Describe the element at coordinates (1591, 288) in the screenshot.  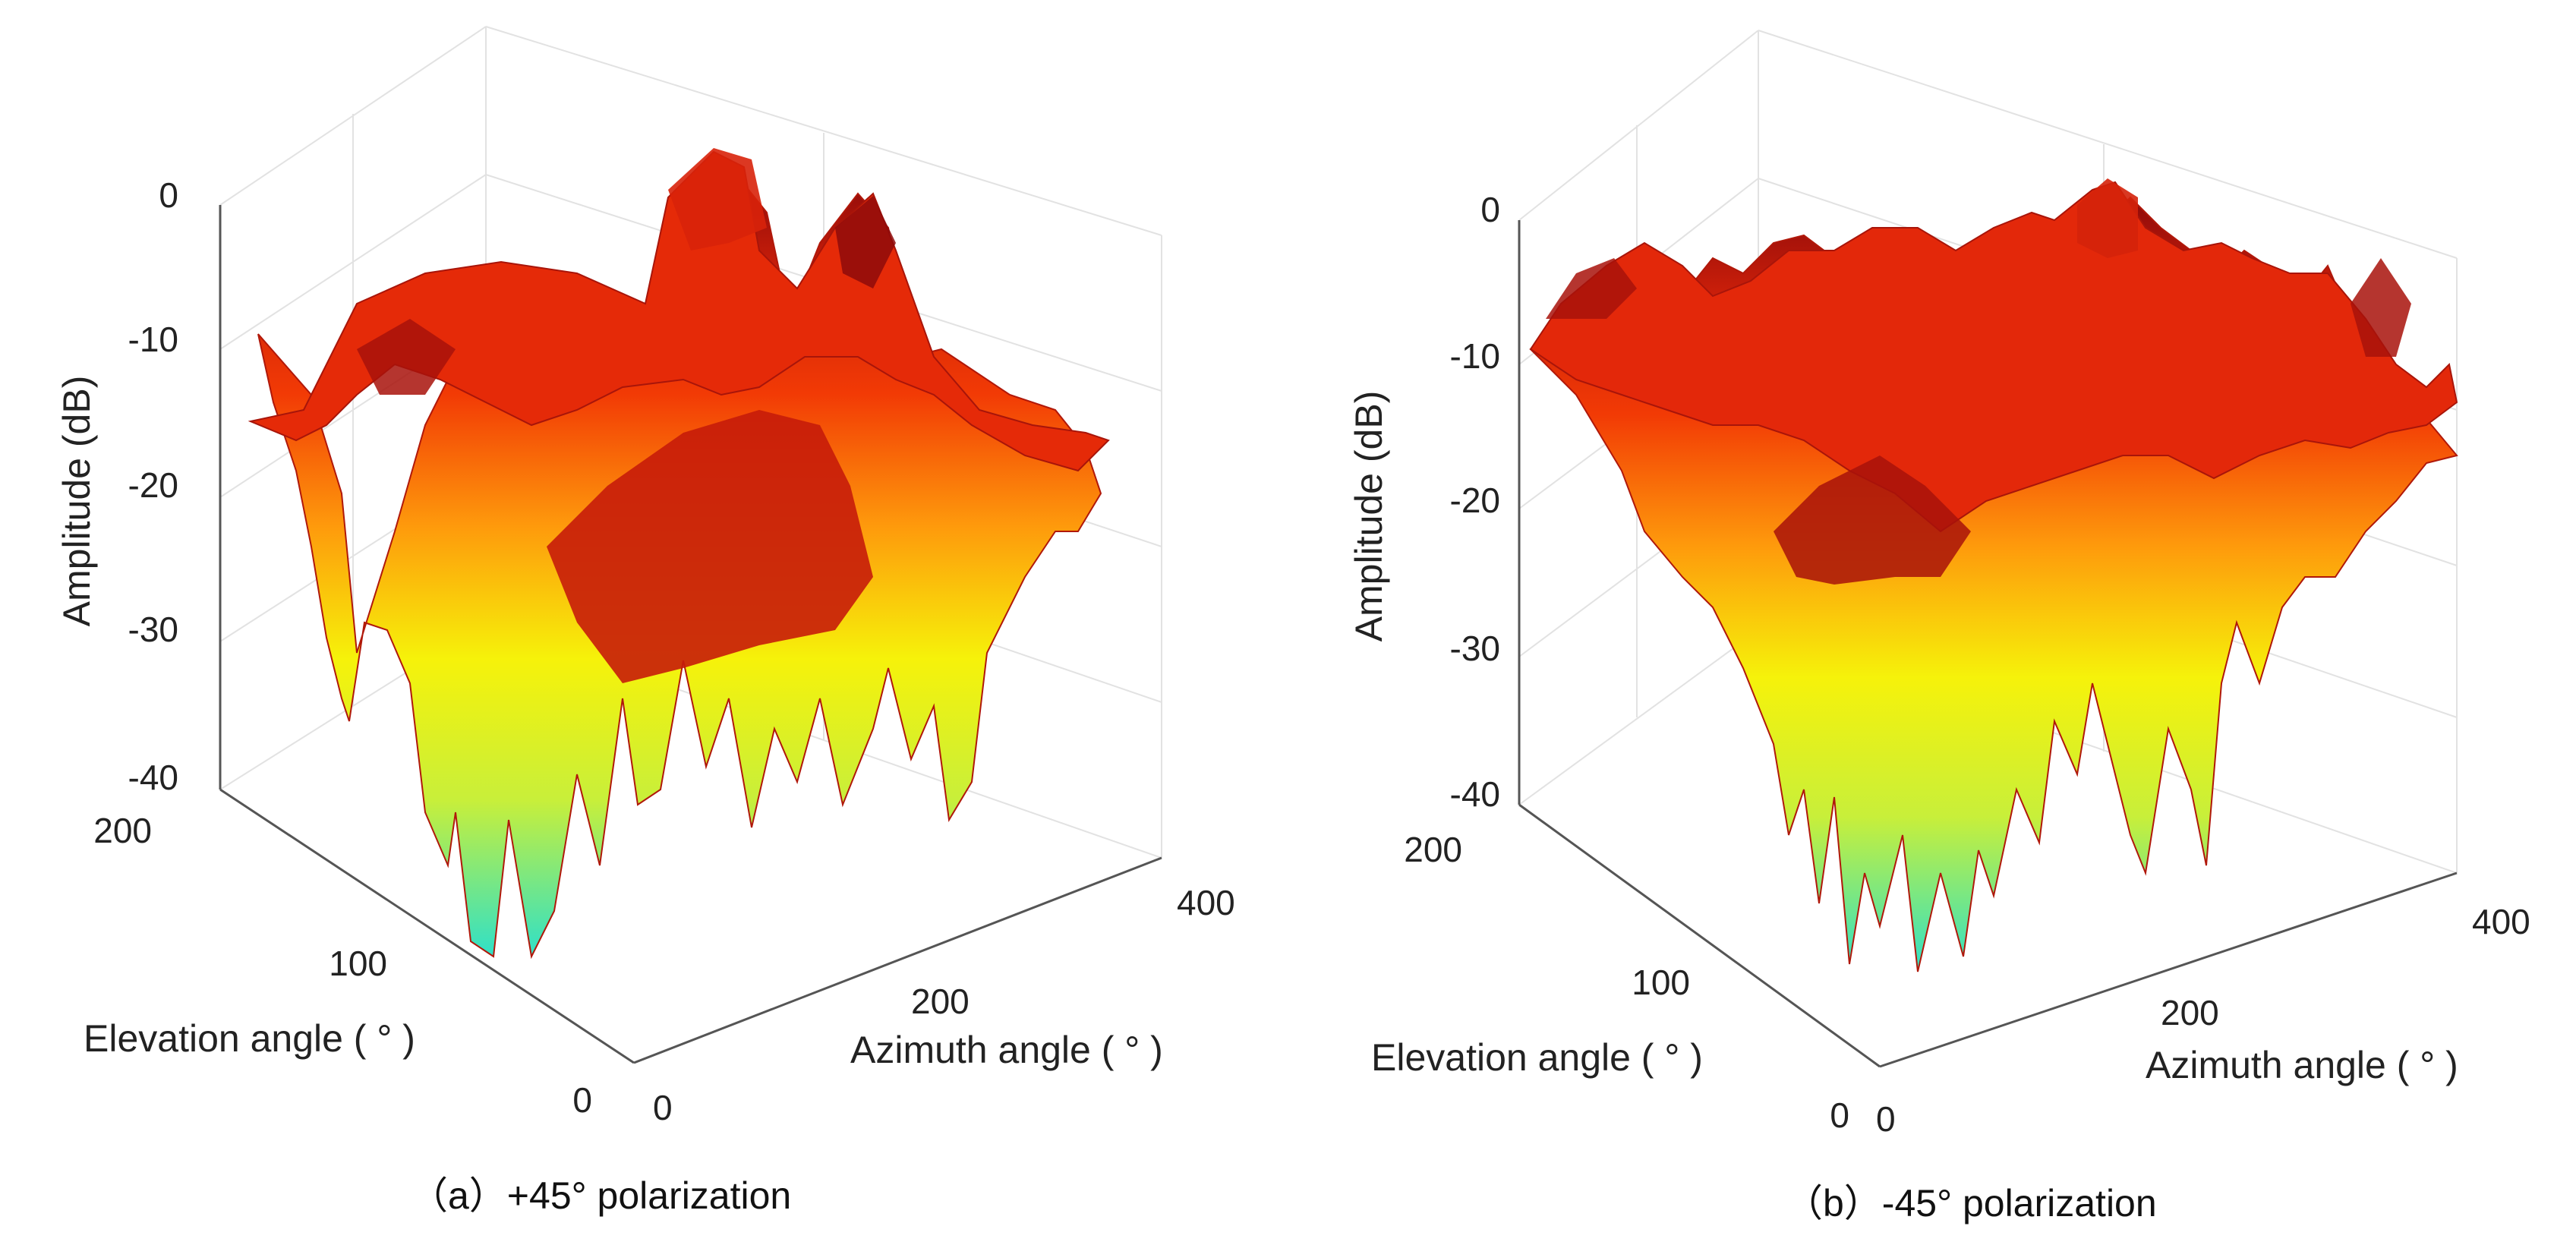
I see `surface-peak-back-b` at that location.